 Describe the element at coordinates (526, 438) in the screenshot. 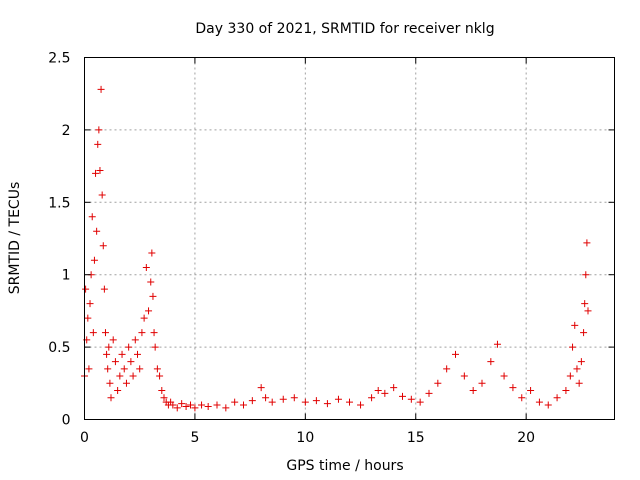

I see `x-tick-label: 20` at that location.